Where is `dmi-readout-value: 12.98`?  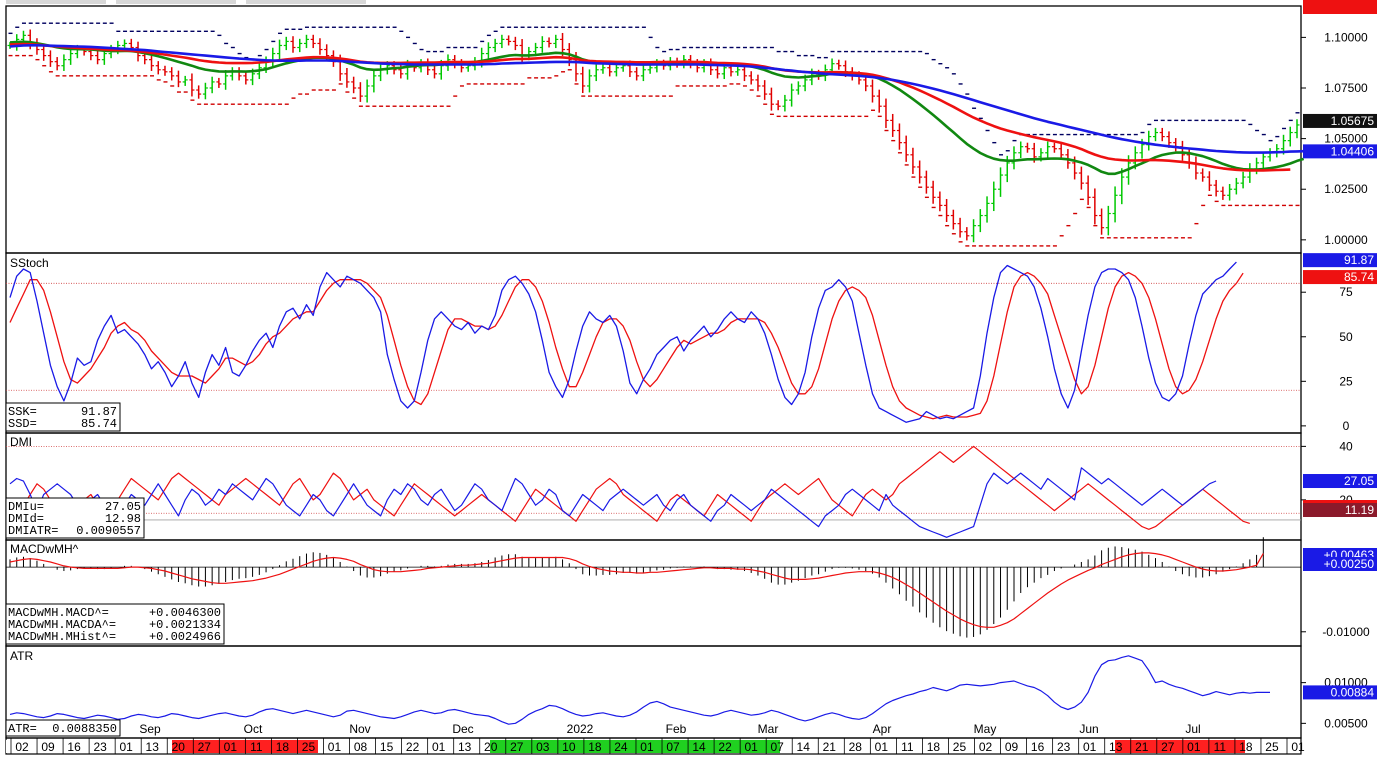 dmi-readout-value: 12.98 is located at coordinates (123, 519).